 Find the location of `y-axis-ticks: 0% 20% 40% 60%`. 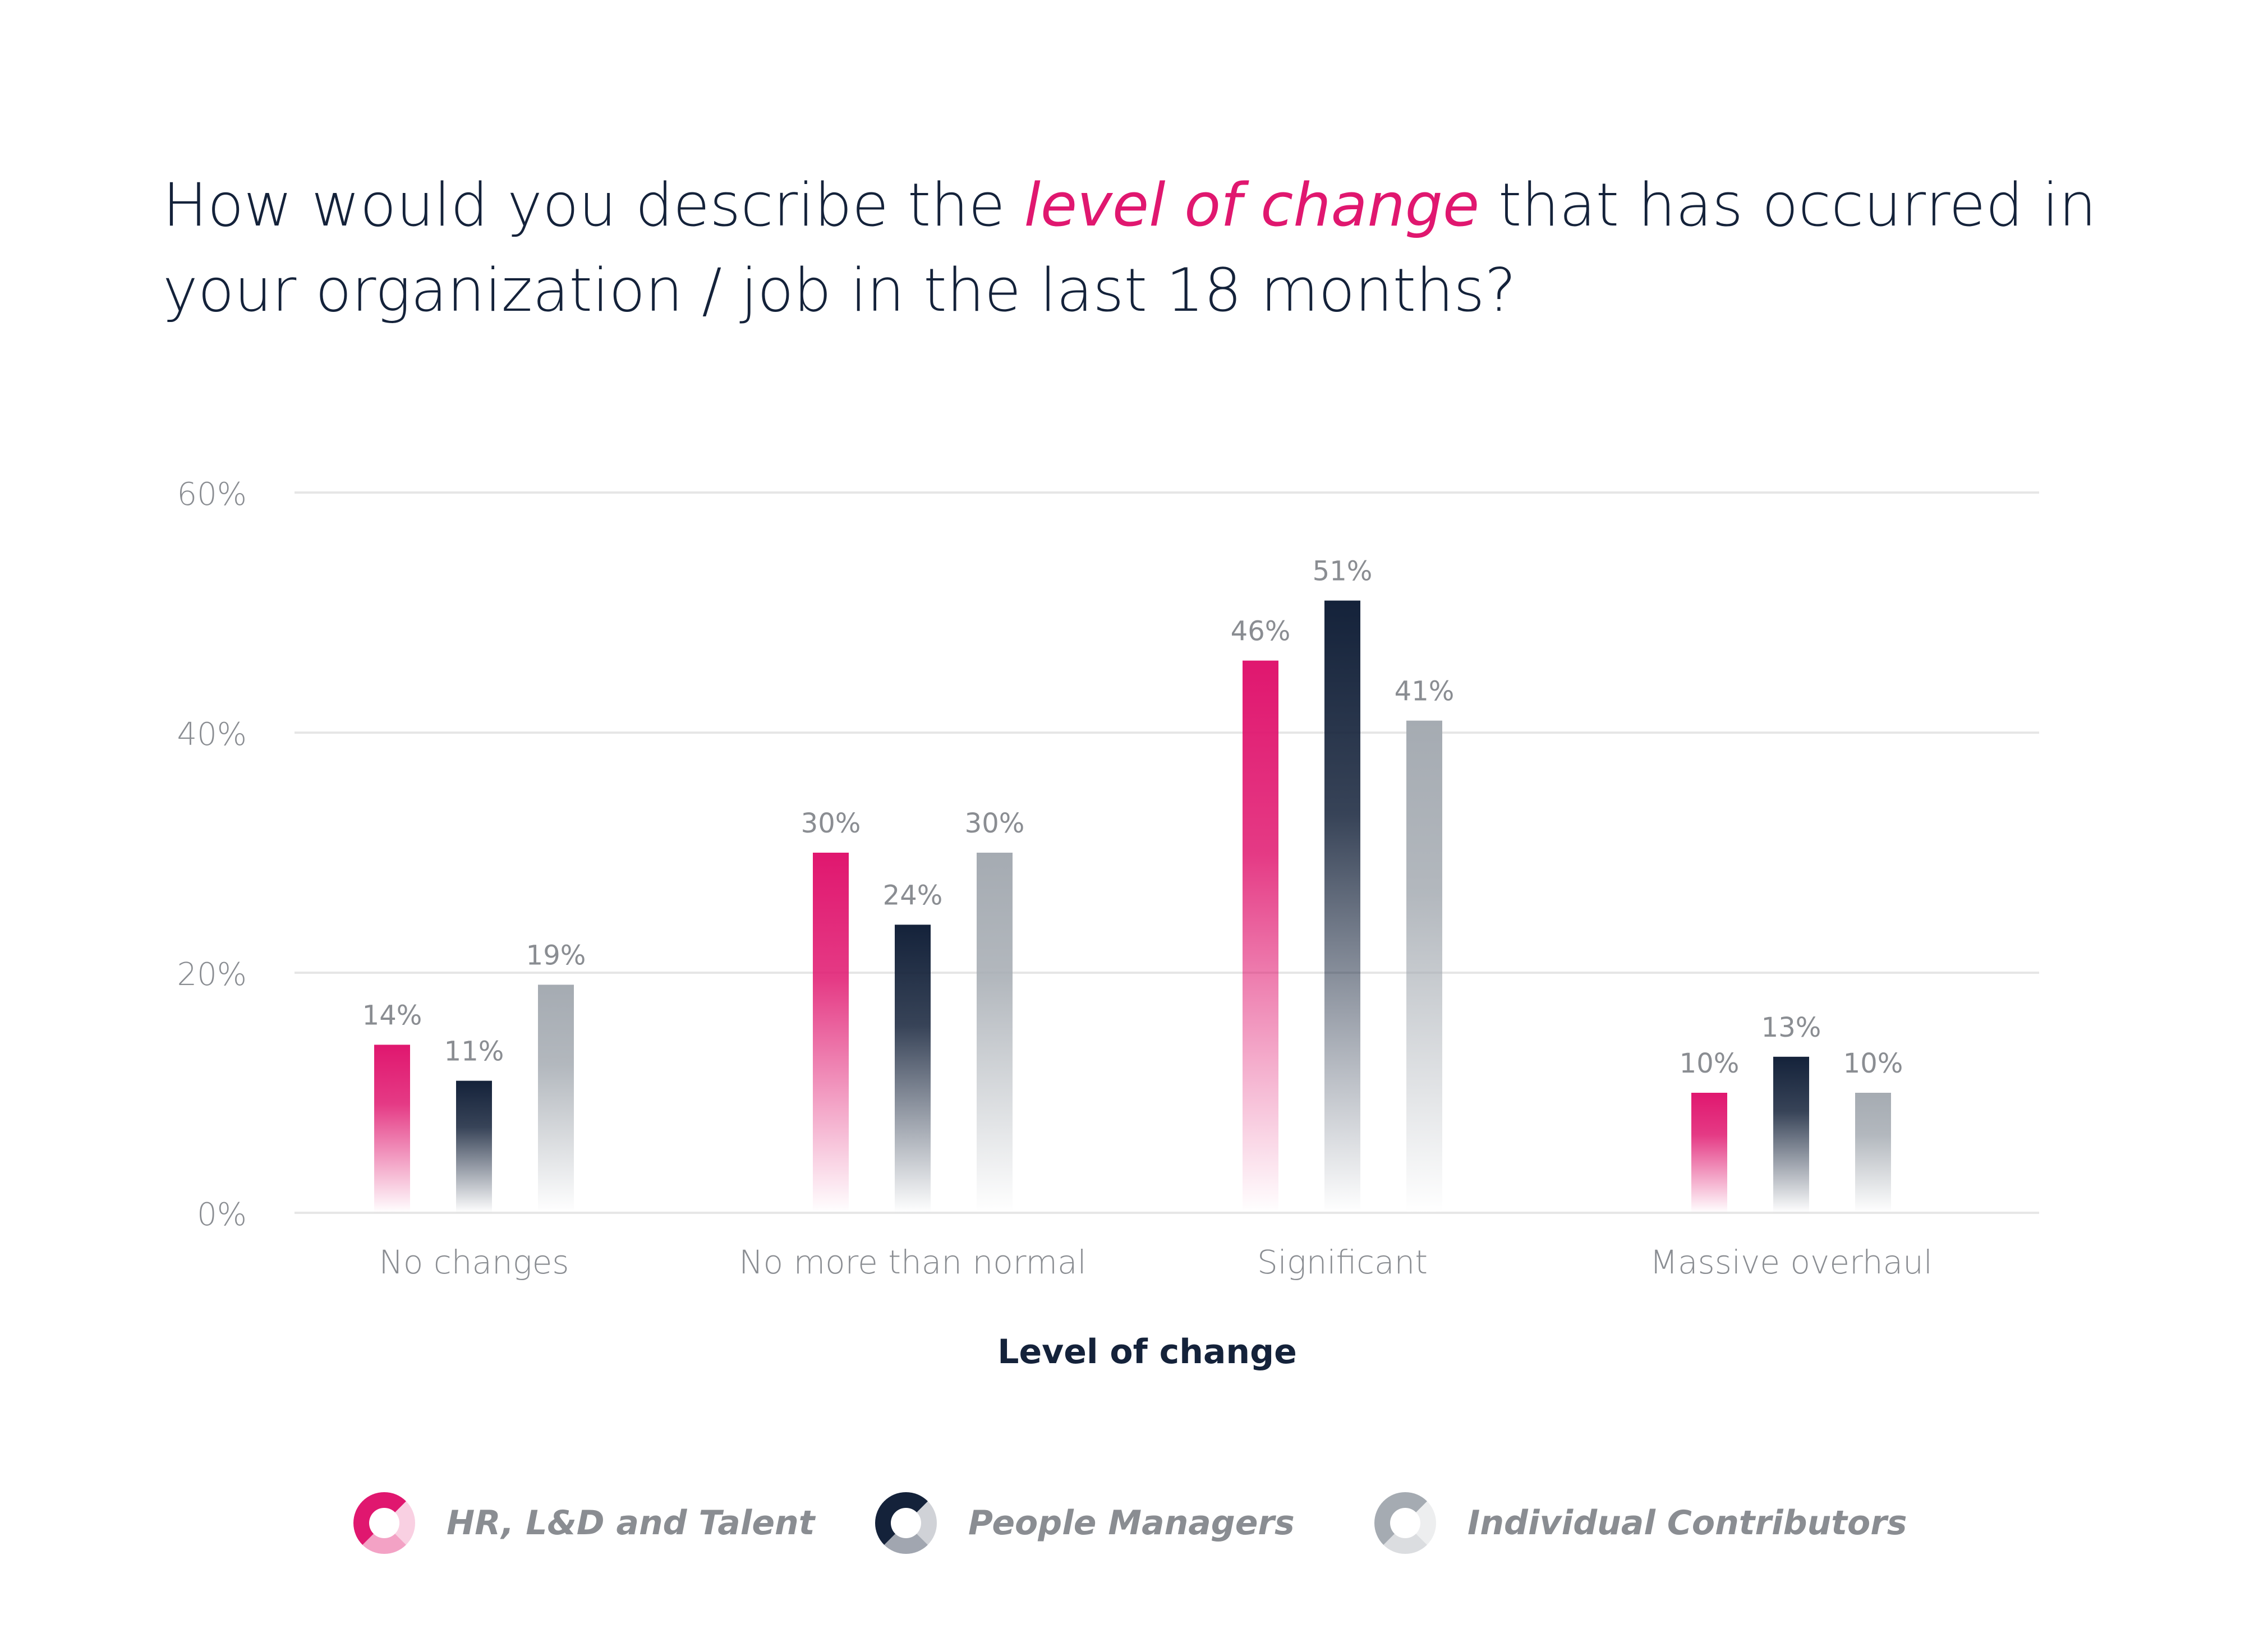

y-axis-ticks: 0% 20% 40% 60% is located at coordinates (212, 854).